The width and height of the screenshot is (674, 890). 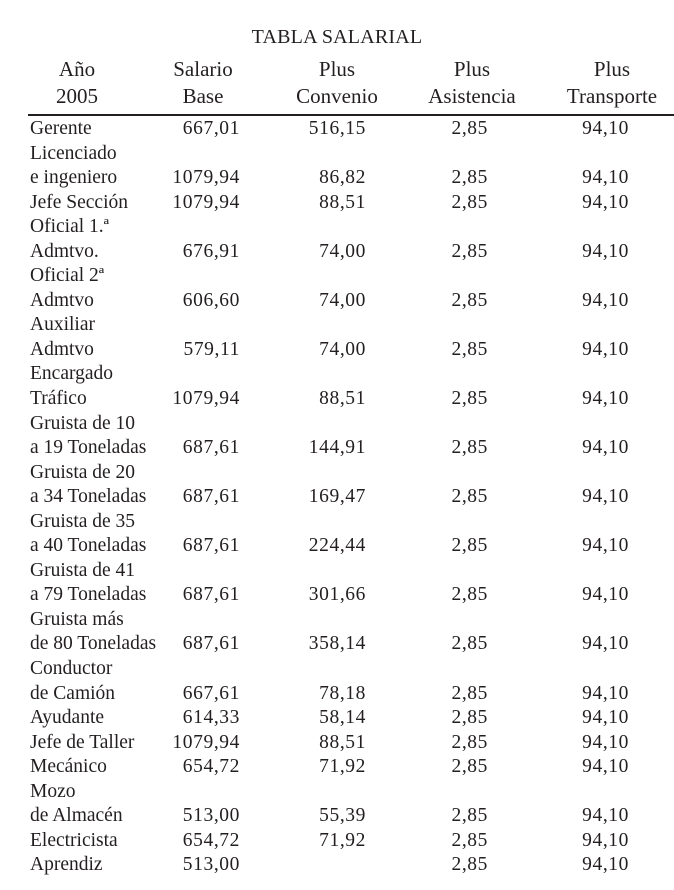 I want to click on table-row-line: Admtvo 606,60 74,00 2,85 94,10, so click(x=337, y=301).